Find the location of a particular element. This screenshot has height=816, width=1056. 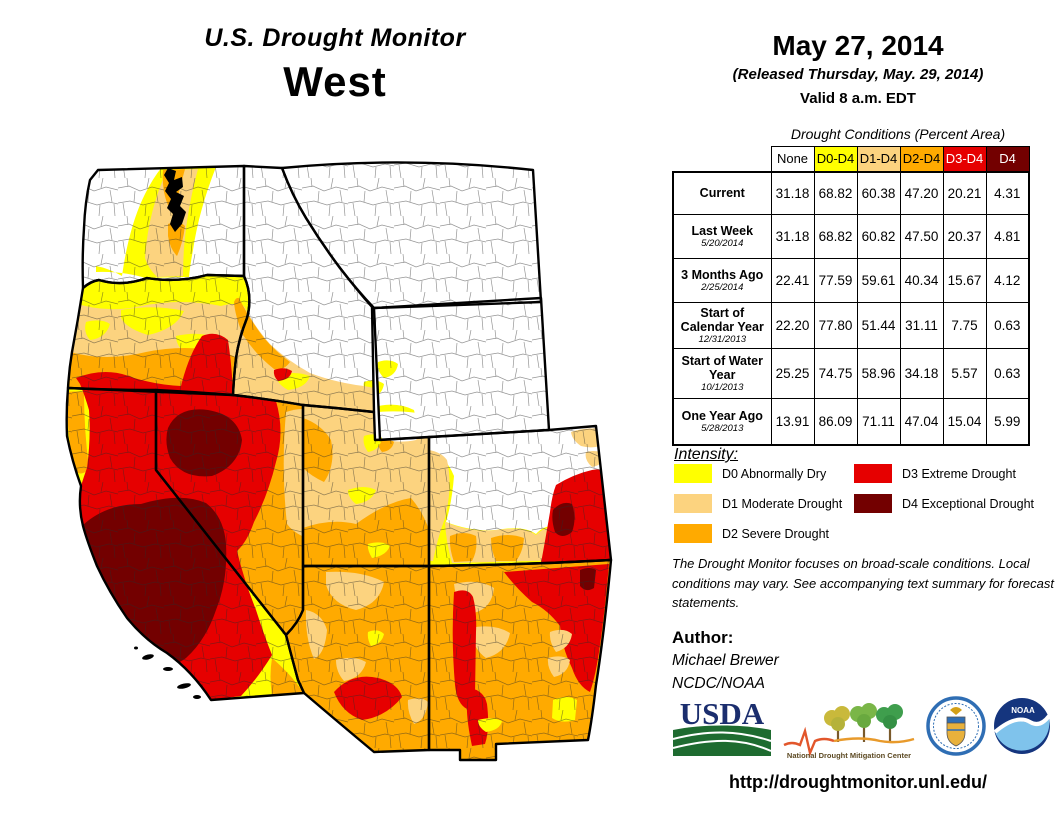

value-cell: 13.91 is located at coordinates (792, 422).